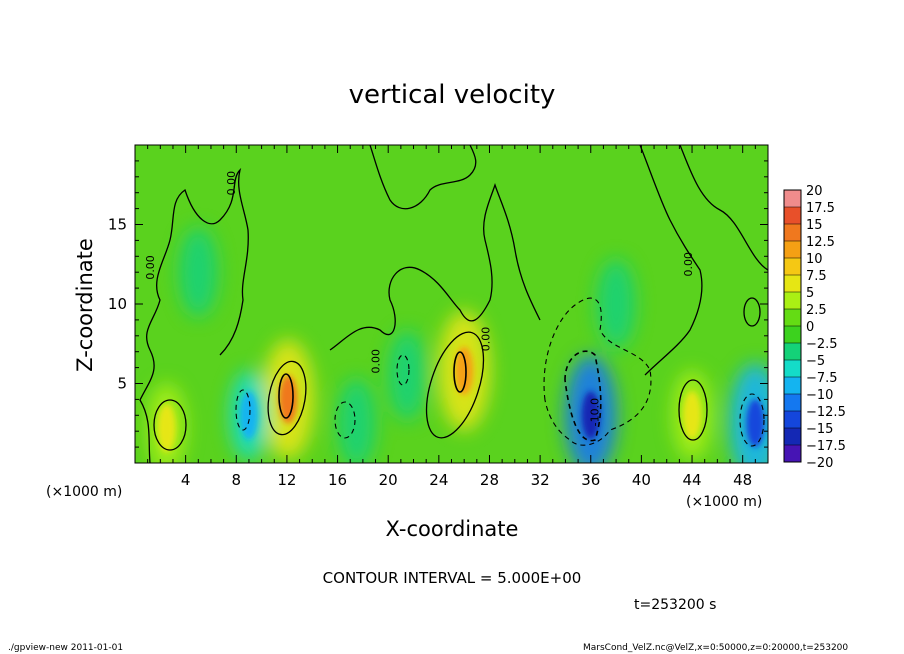 The width and height of the screenshot is (904, 654). What do you see at coordinates (814, 191) in the screenshot?
I see `colorbar-label: 20` at bounding box center [814, 191].